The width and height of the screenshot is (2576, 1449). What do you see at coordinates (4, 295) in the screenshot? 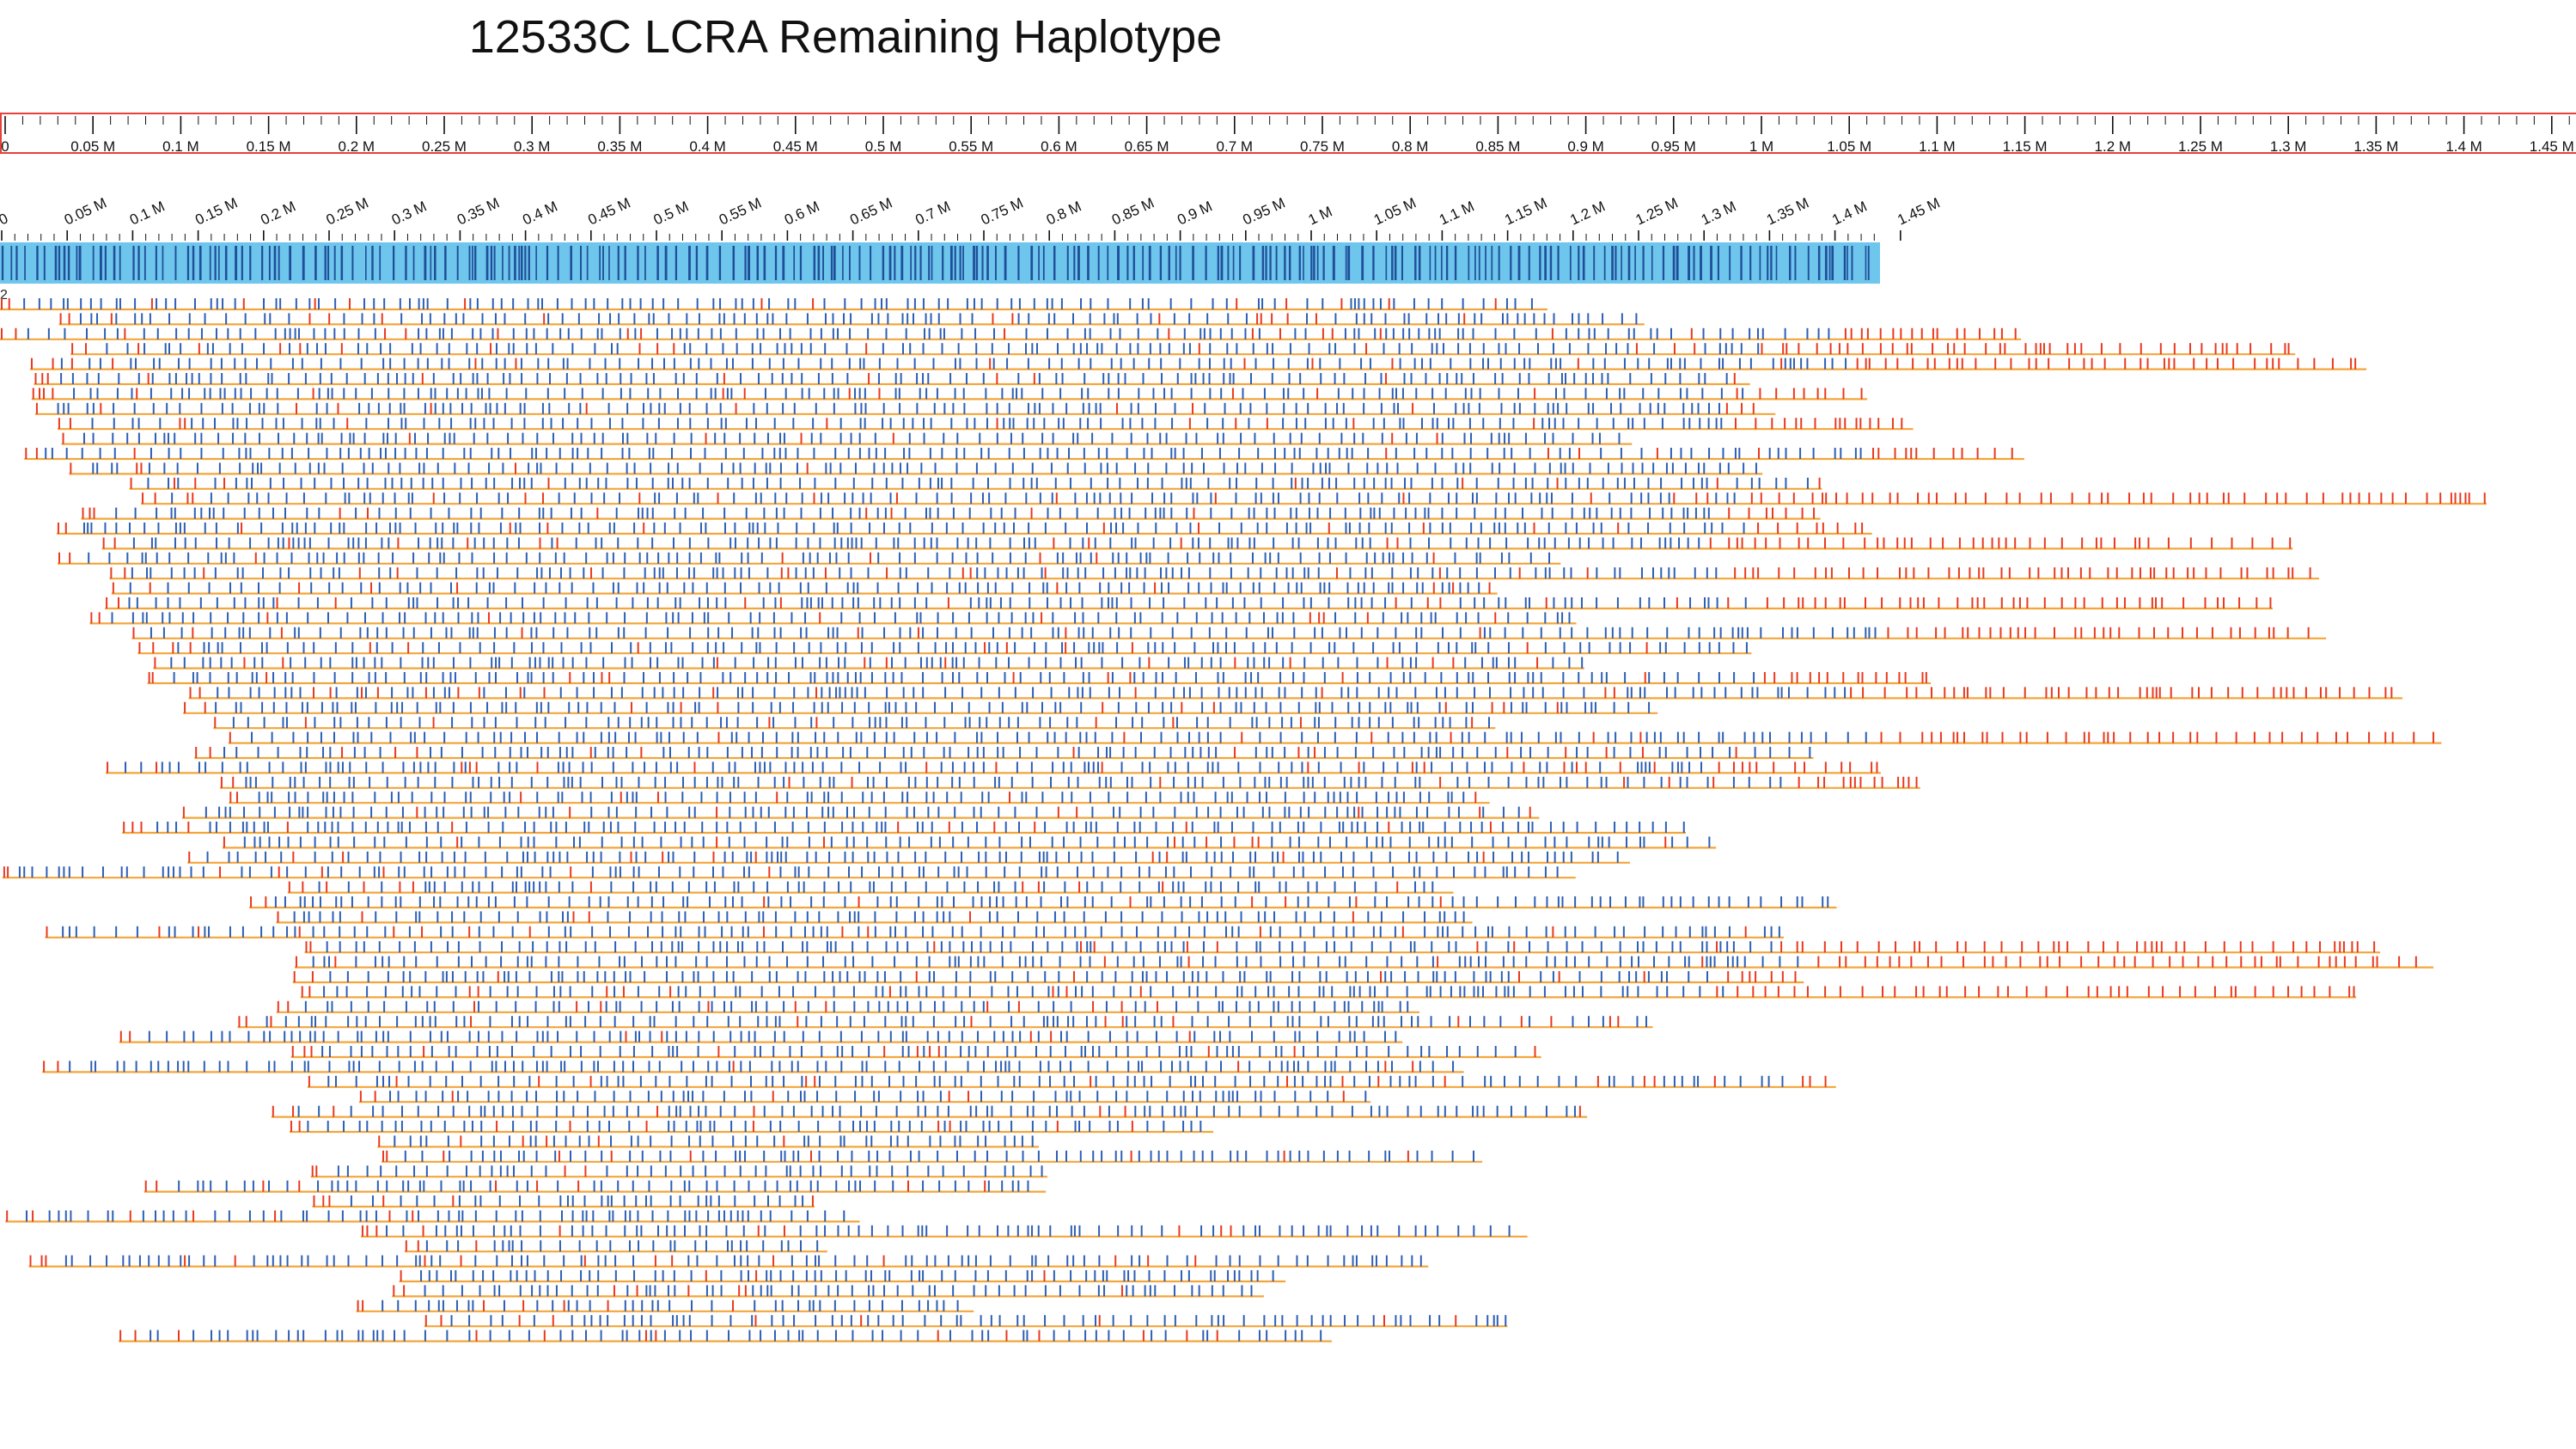
I see `contig-id-label: 2` at bounding box center [4, 295].